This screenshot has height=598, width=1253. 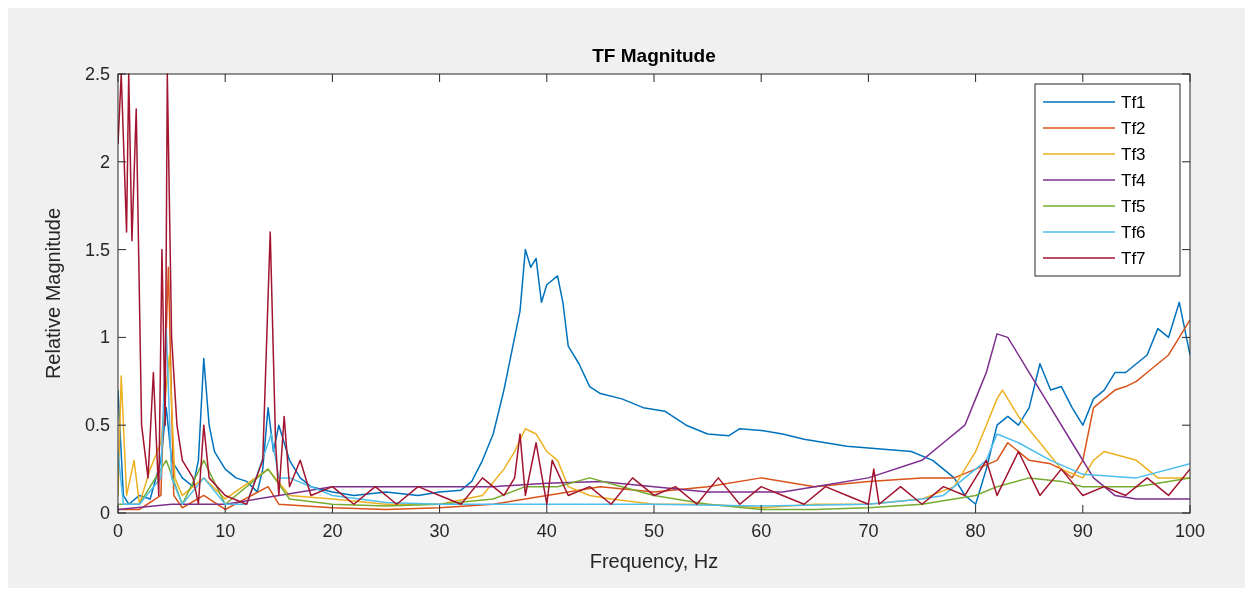 What do you see at coordinates (97, 249) in the screenshot?
I see `y-tick-label: 1.5` at bounding box center [97, 249].